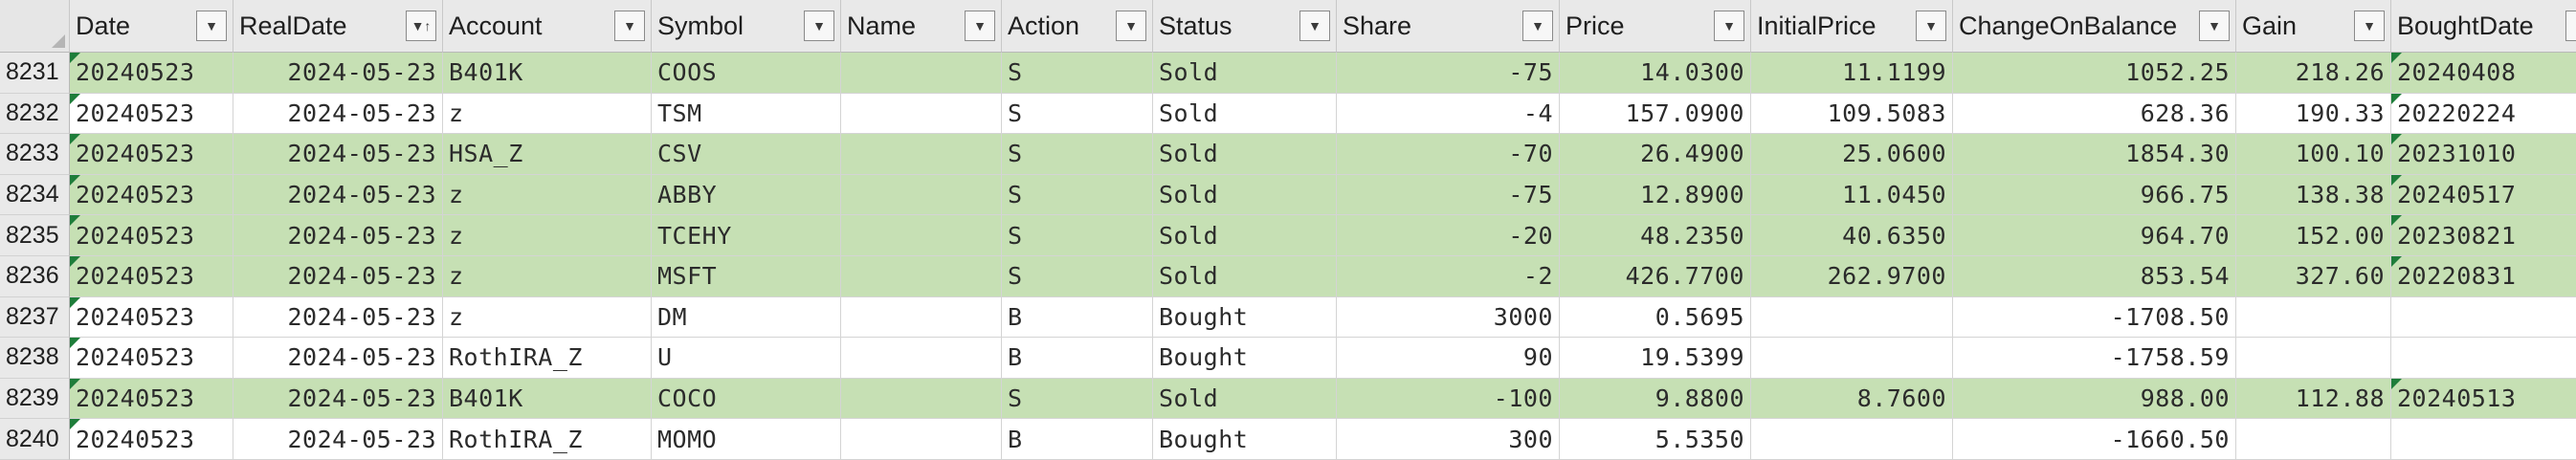 The image size is (2576, 460). Describe the element at coordinates (547, 358) in the screenshot. I see `cell-account: RothIRA_Z` at that location.